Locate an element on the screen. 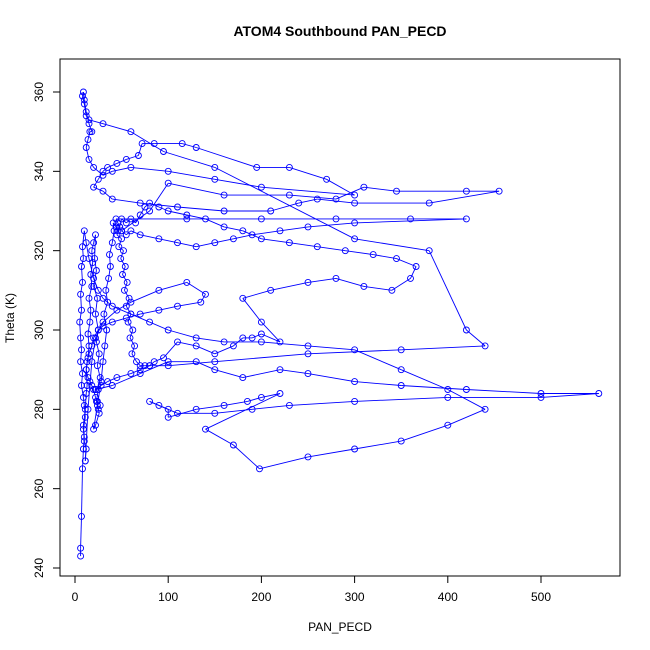 Image resolution: width=650 pixels, height=650 pixels. x-tick-label: 100 is located at coordinates (168, 597).